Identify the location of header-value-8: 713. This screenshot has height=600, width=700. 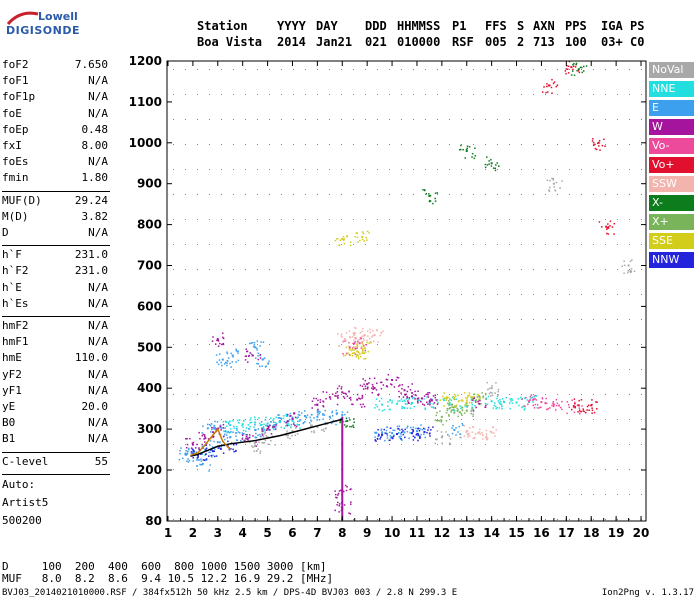
(544, 42).